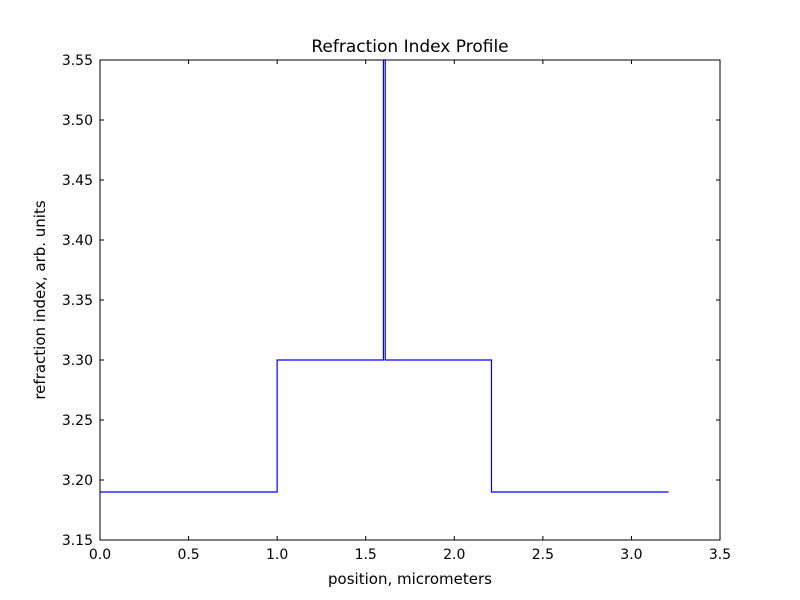  Describe the element at coordinates (366, 555) in the screenshot. I see `x-tick-label: 1.5` at that location.